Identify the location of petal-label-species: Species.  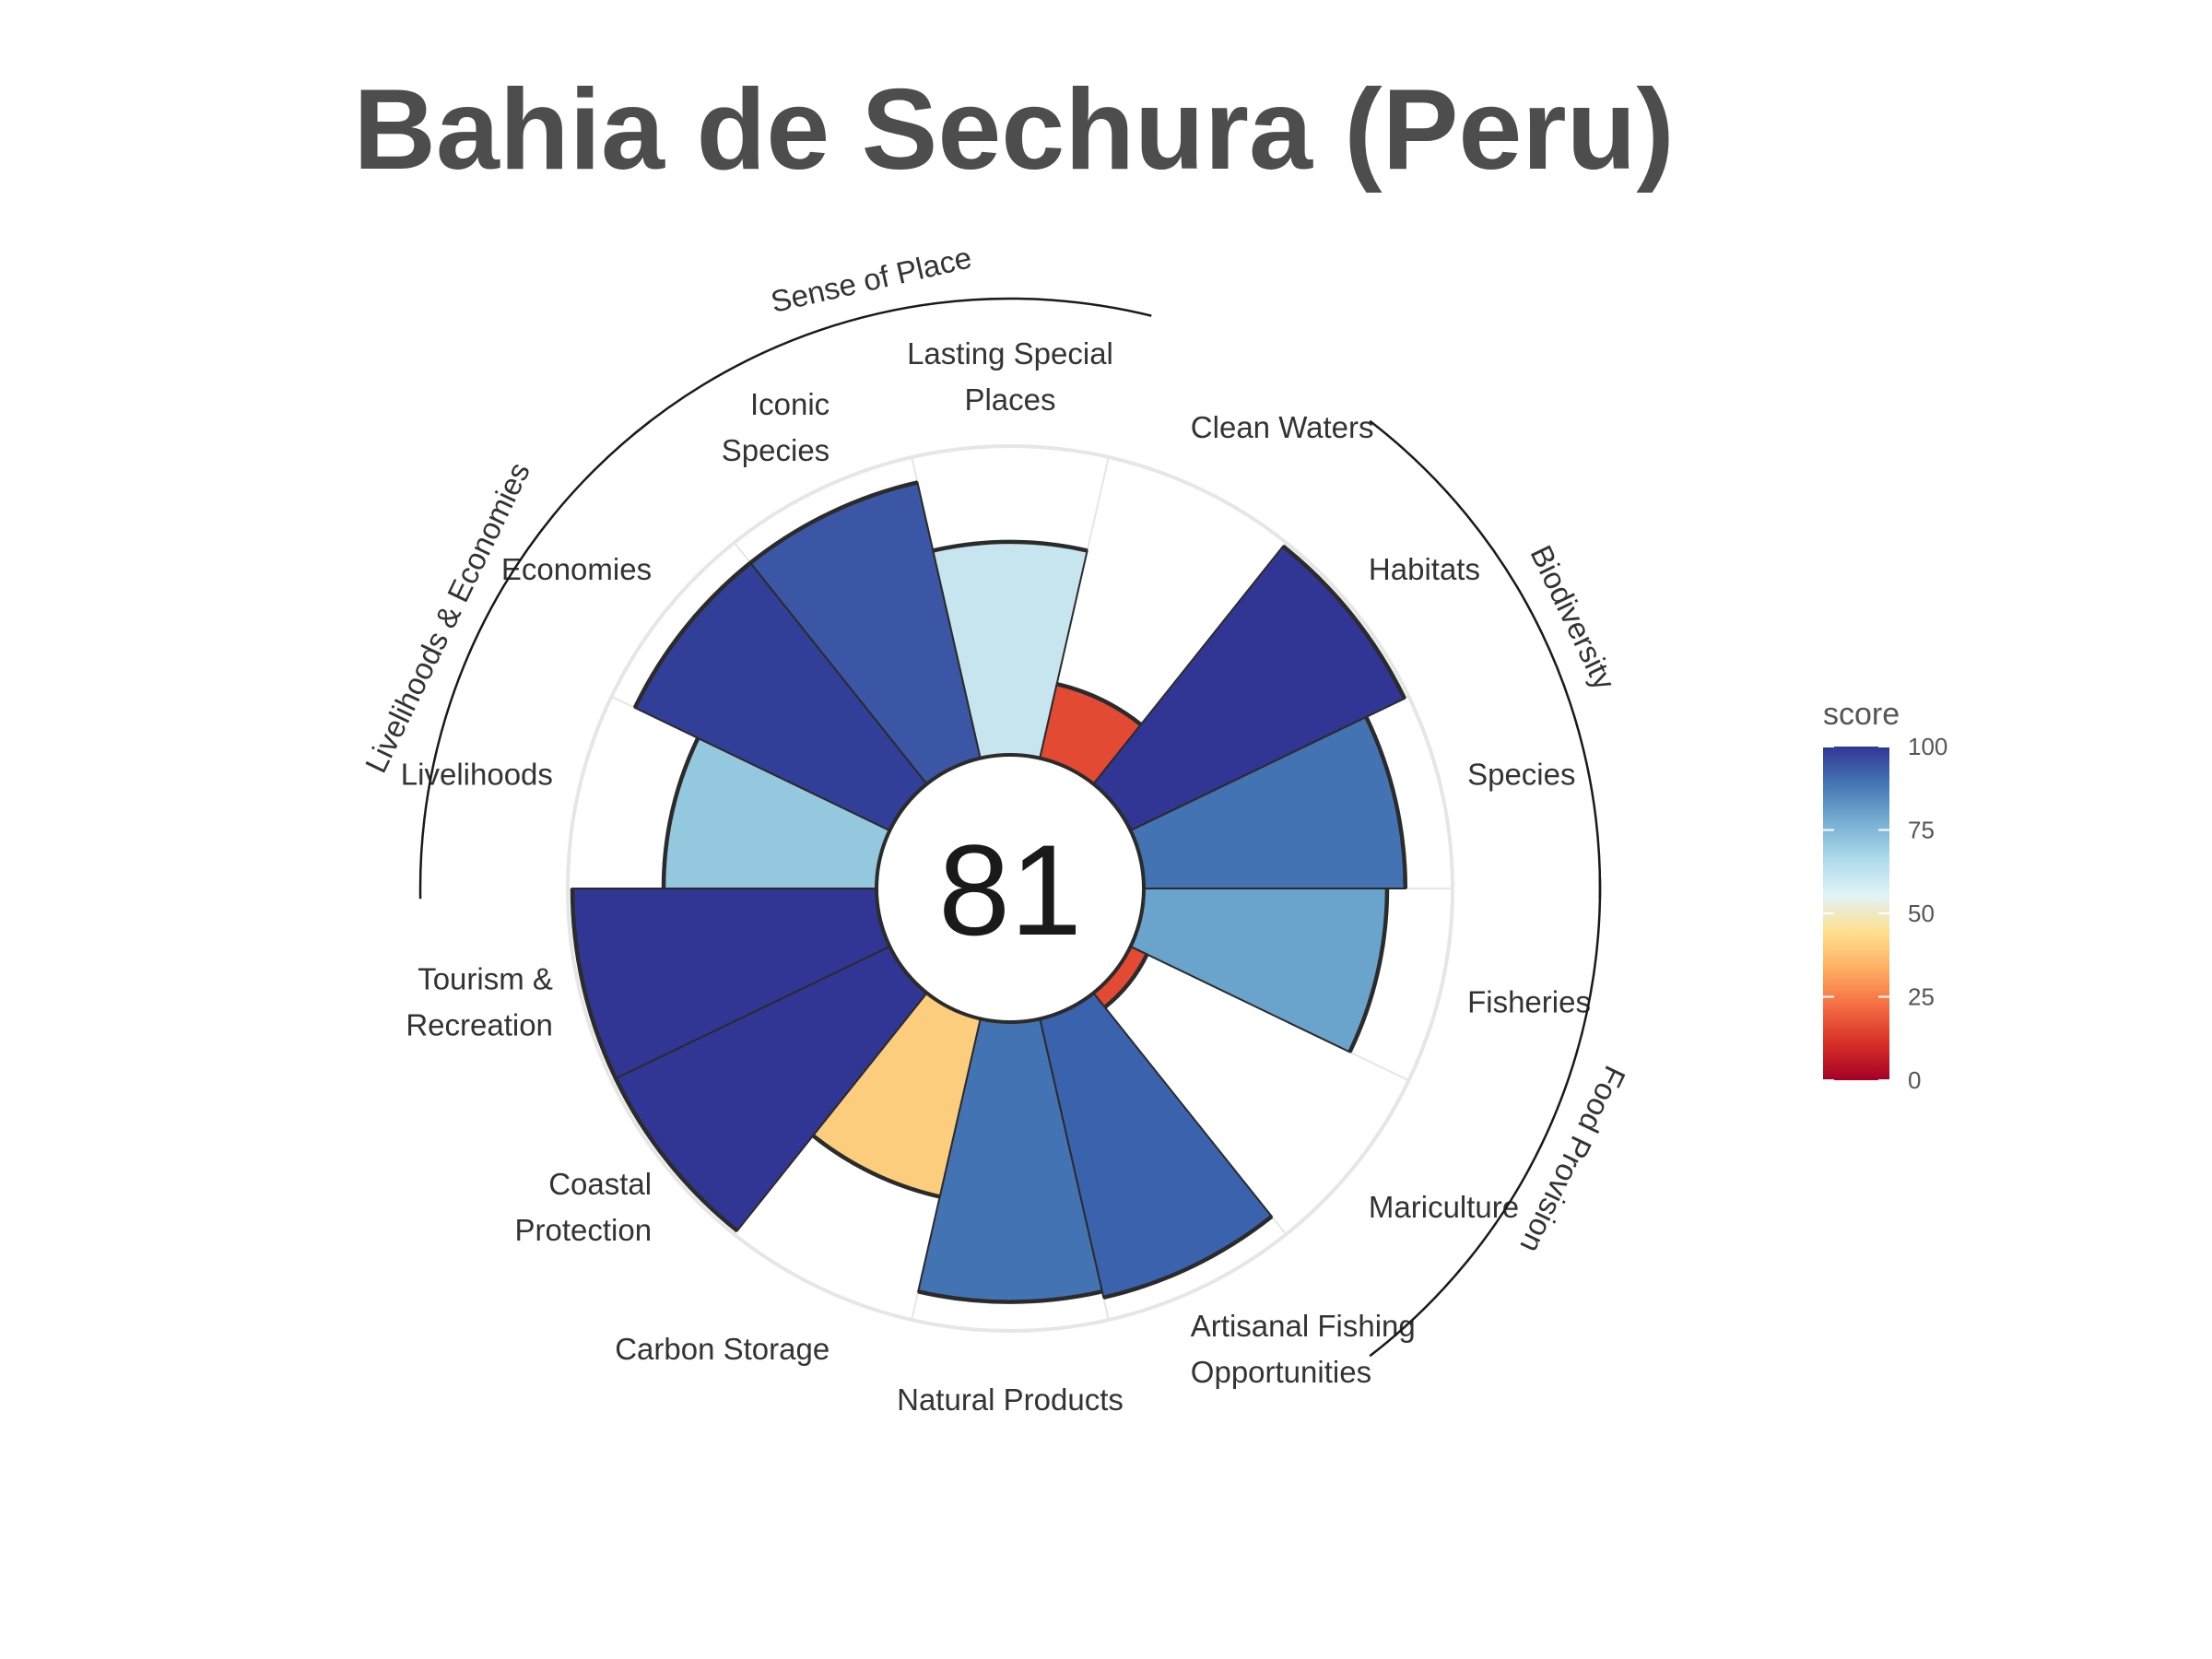
(1521, 775).